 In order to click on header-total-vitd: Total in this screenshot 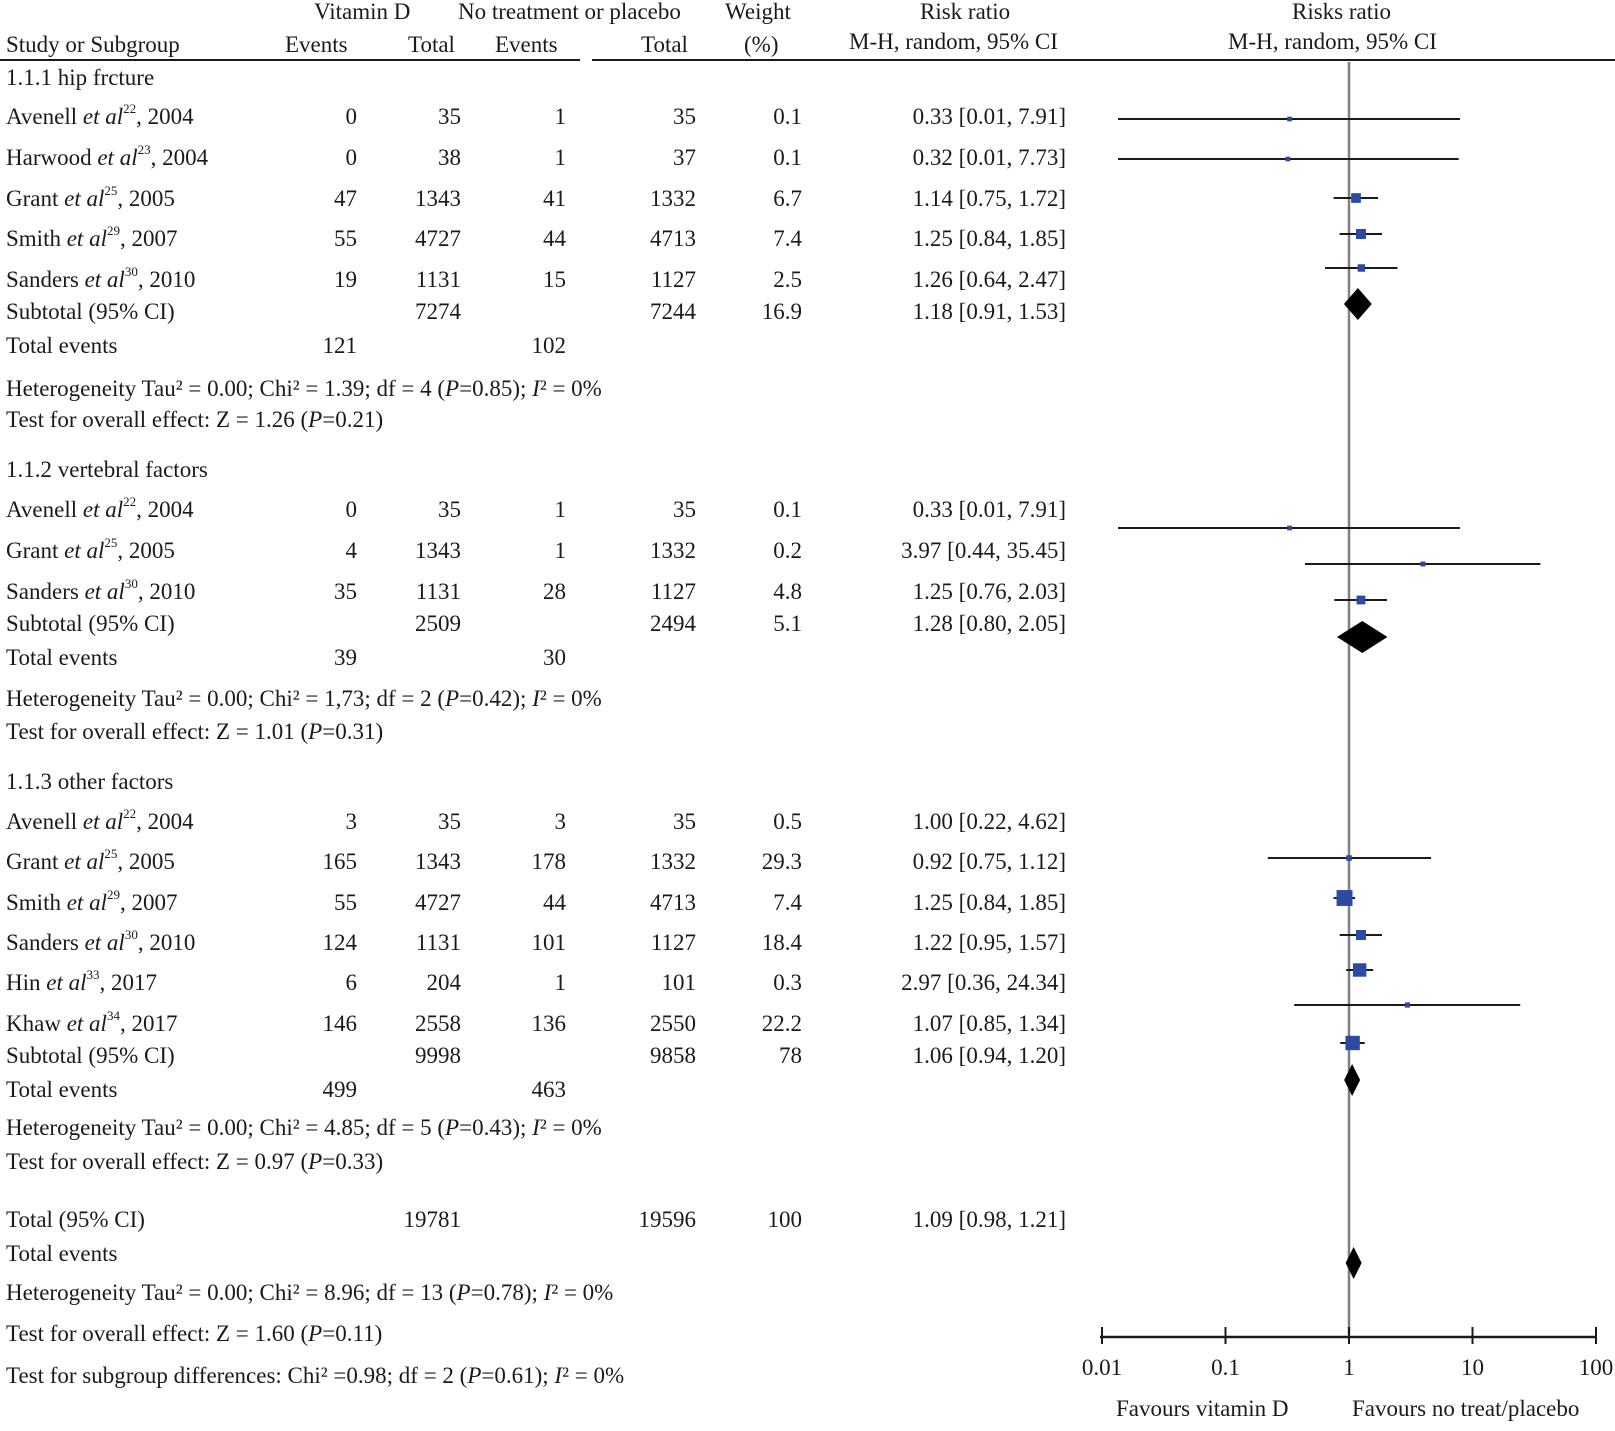, I will do `click(431, 44)`.